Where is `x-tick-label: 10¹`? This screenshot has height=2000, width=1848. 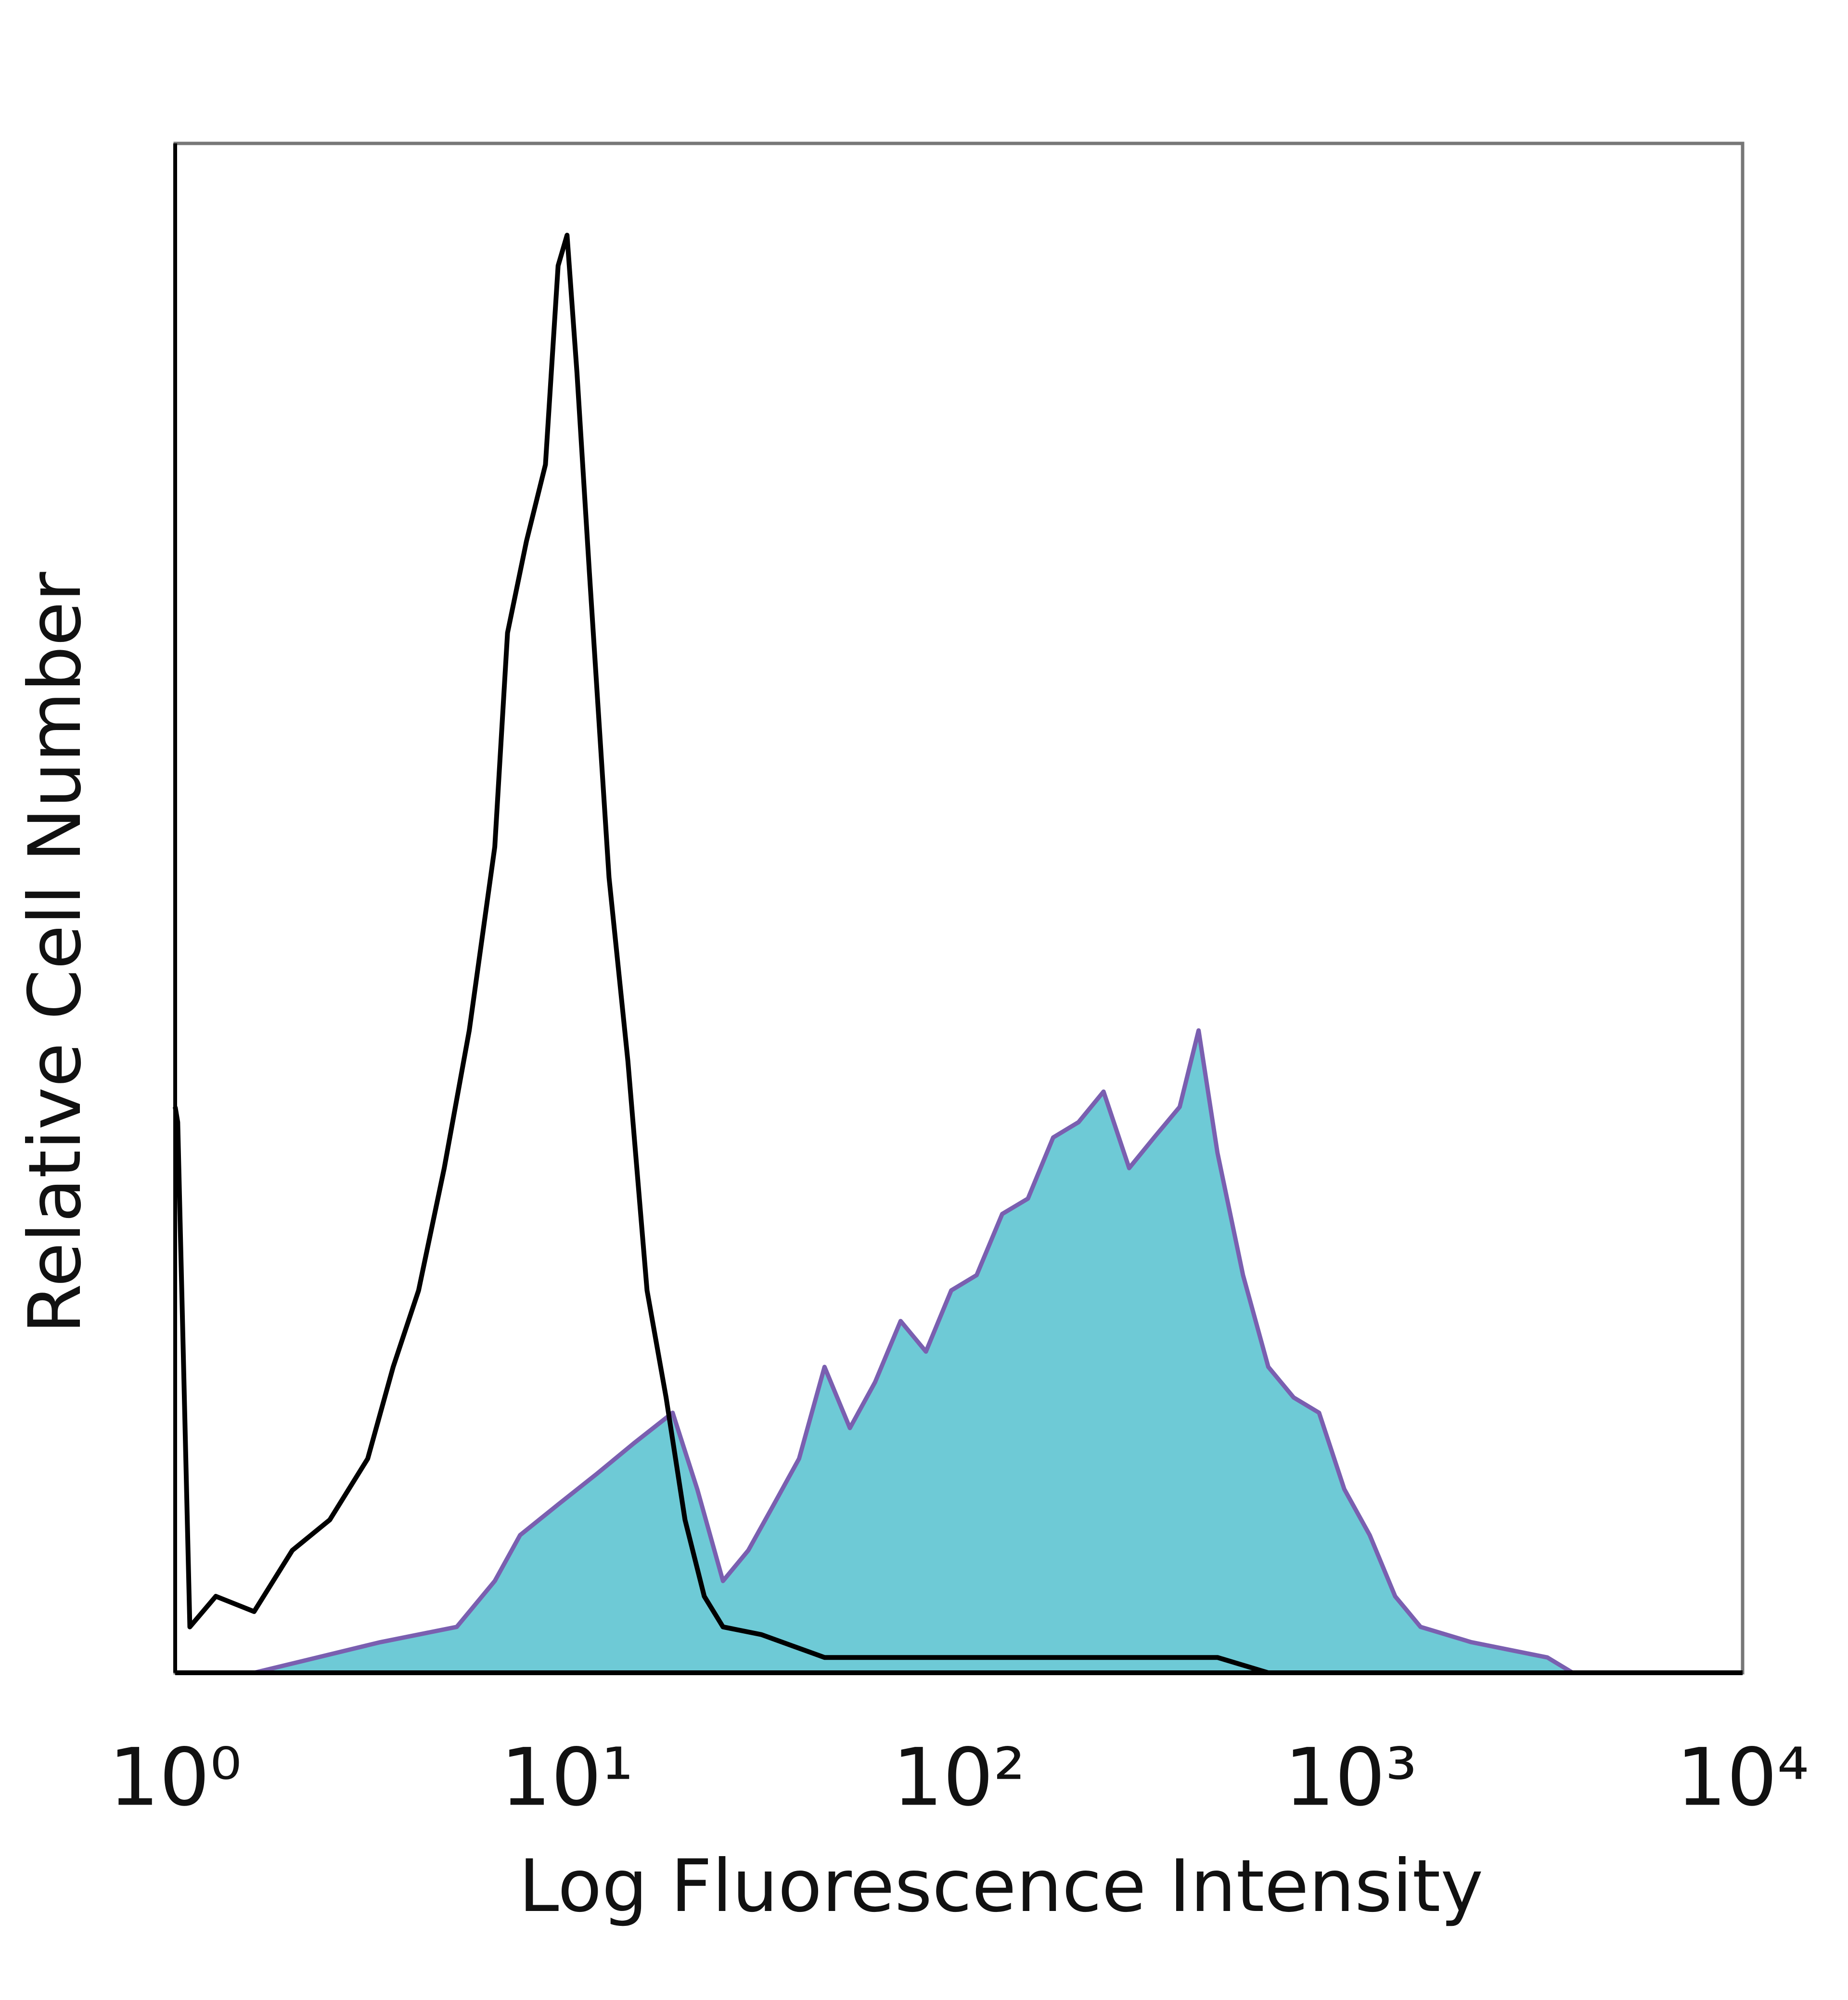
x-tick-label: 10¹ is located at coordinates (566, 1777).